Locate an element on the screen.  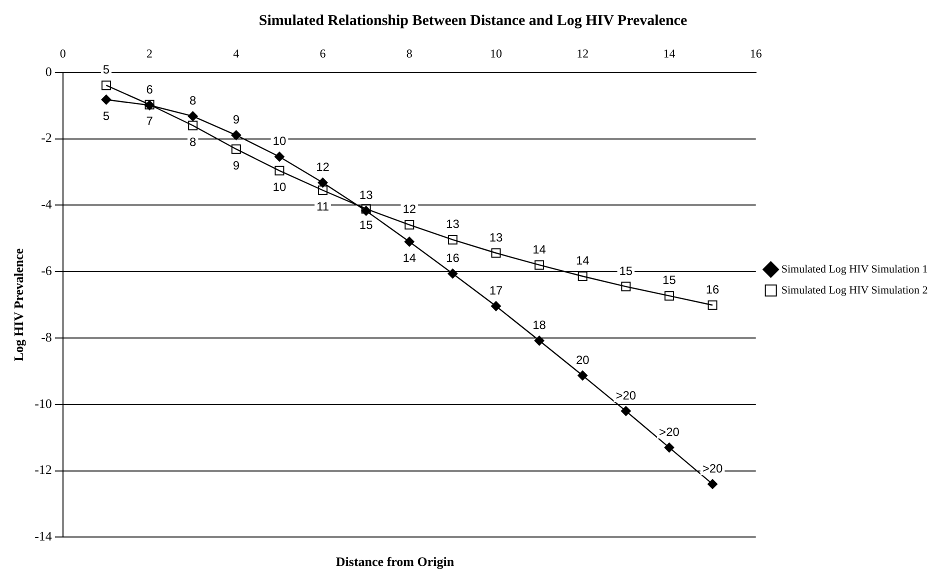
annotation: 11 is located at coordinates (323, 207).